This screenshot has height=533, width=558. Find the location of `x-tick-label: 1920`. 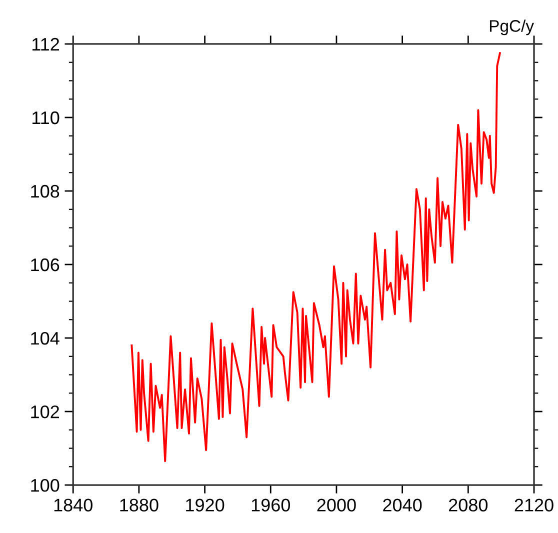

x-tick-label: 1920 is located at coordinates (205, 505).